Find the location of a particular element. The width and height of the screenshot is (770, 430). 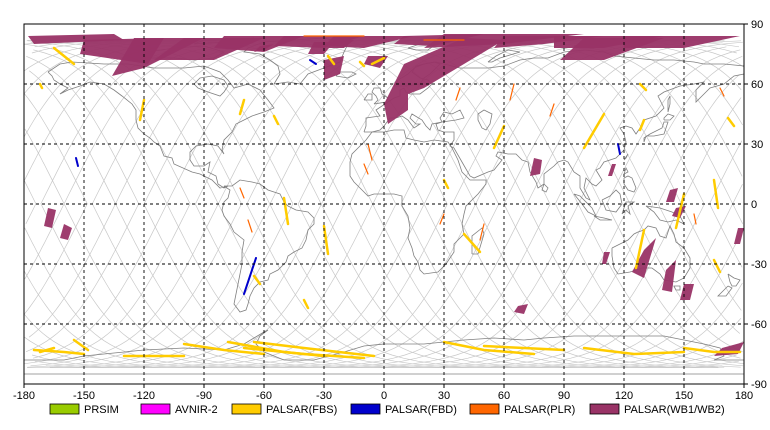

y-tick-label: 60 is located at coordinates (757, 85).